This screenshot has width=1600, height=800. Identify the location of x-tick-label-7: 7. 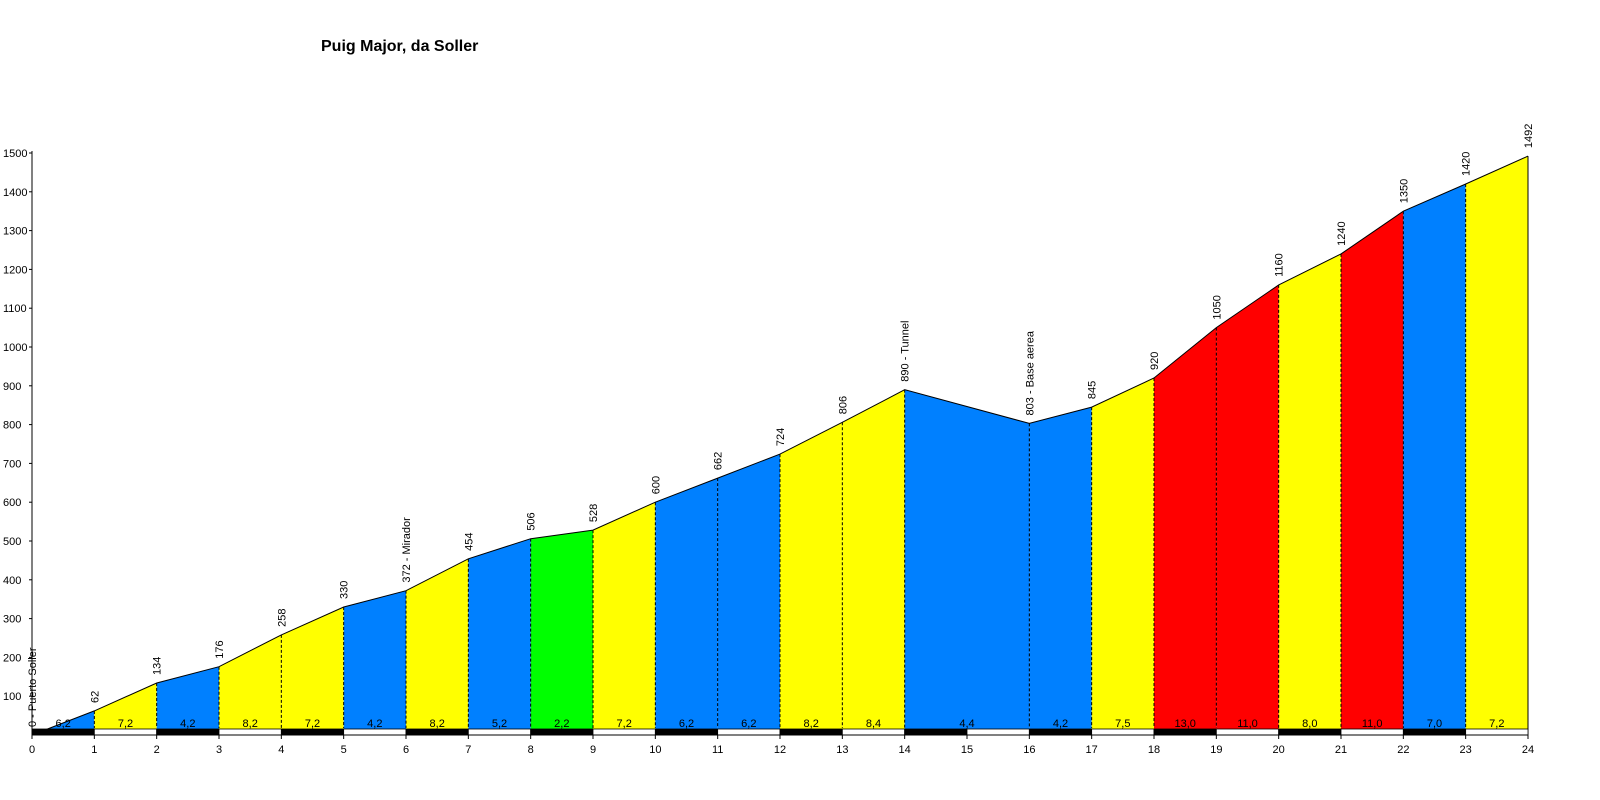
(468, 750).